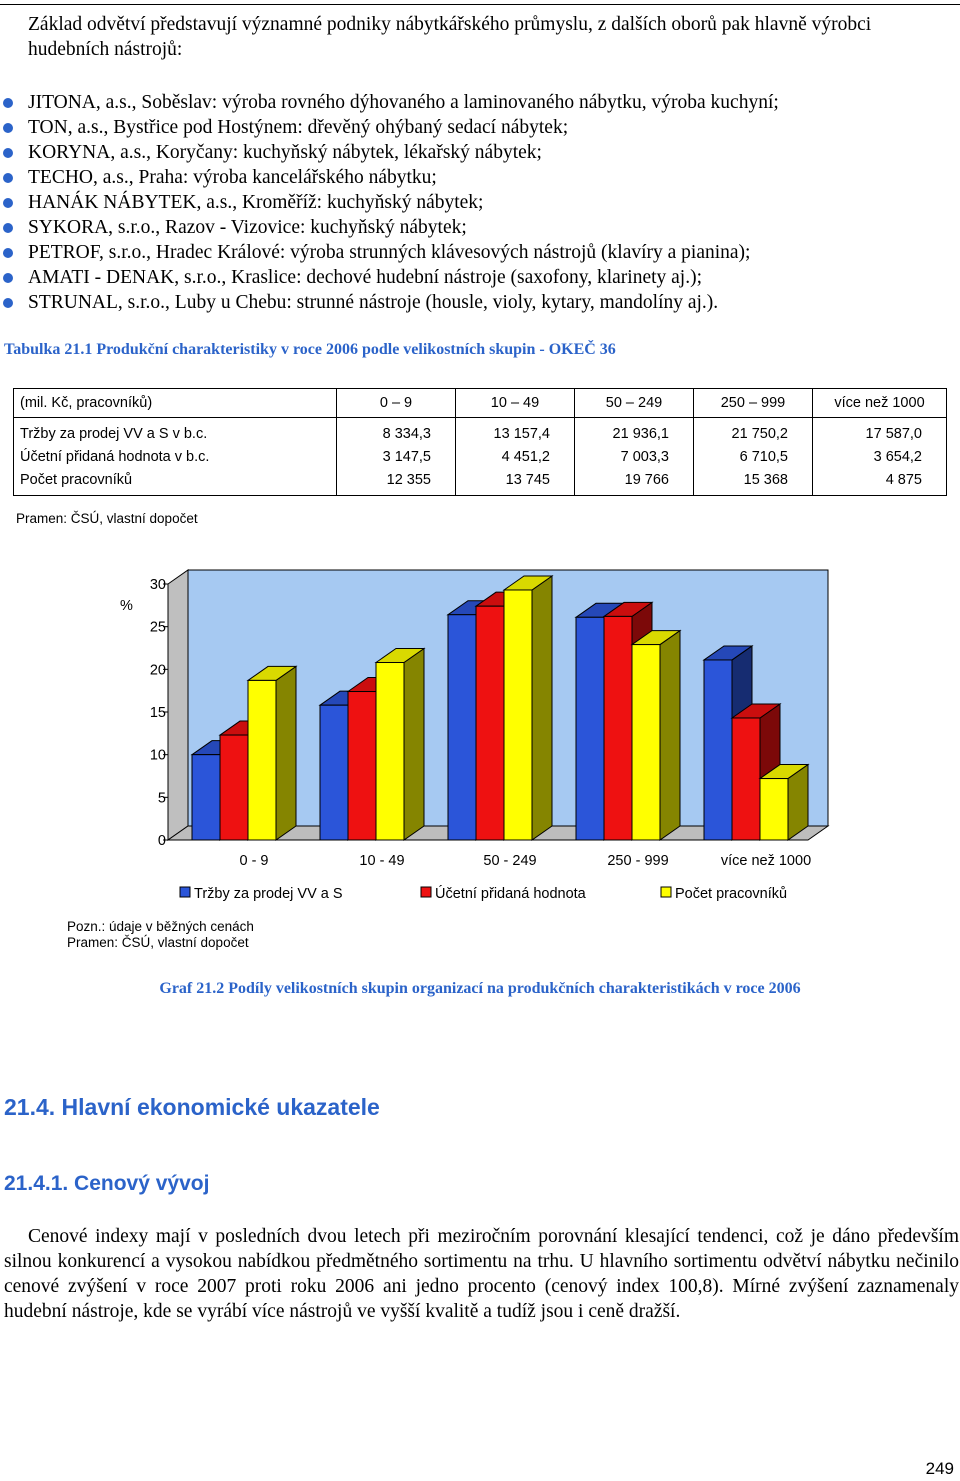  What do you see at coordinates (634, 433) in the screenshot?
I see `table-cell: 21 936,1` at bounding box center [634, 433].